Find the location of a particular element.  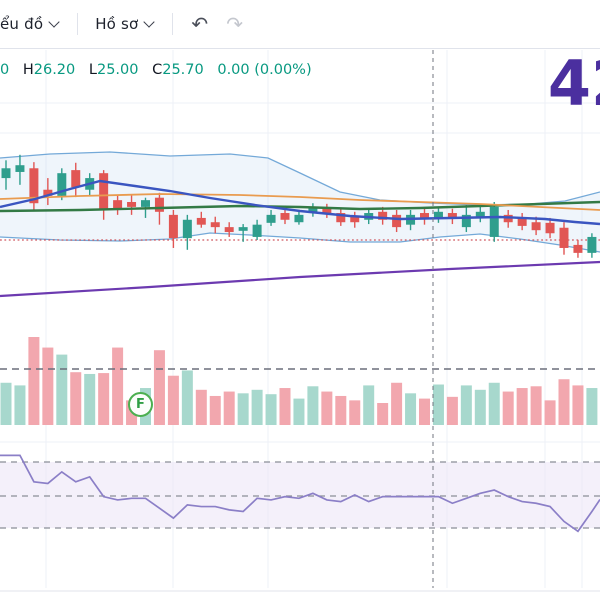

watermark-digit: 4 is located at coordinates (569, 83).